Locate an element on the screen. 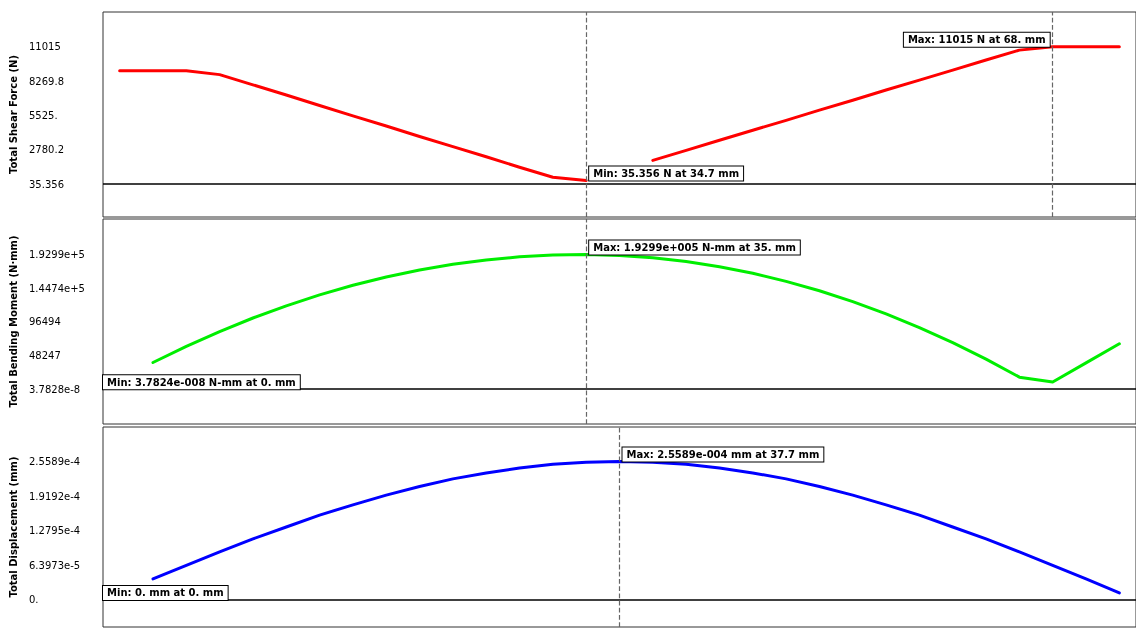 The image size is (1136, 628). y-tick-label: 96494 is located at coordinates (45, 322).